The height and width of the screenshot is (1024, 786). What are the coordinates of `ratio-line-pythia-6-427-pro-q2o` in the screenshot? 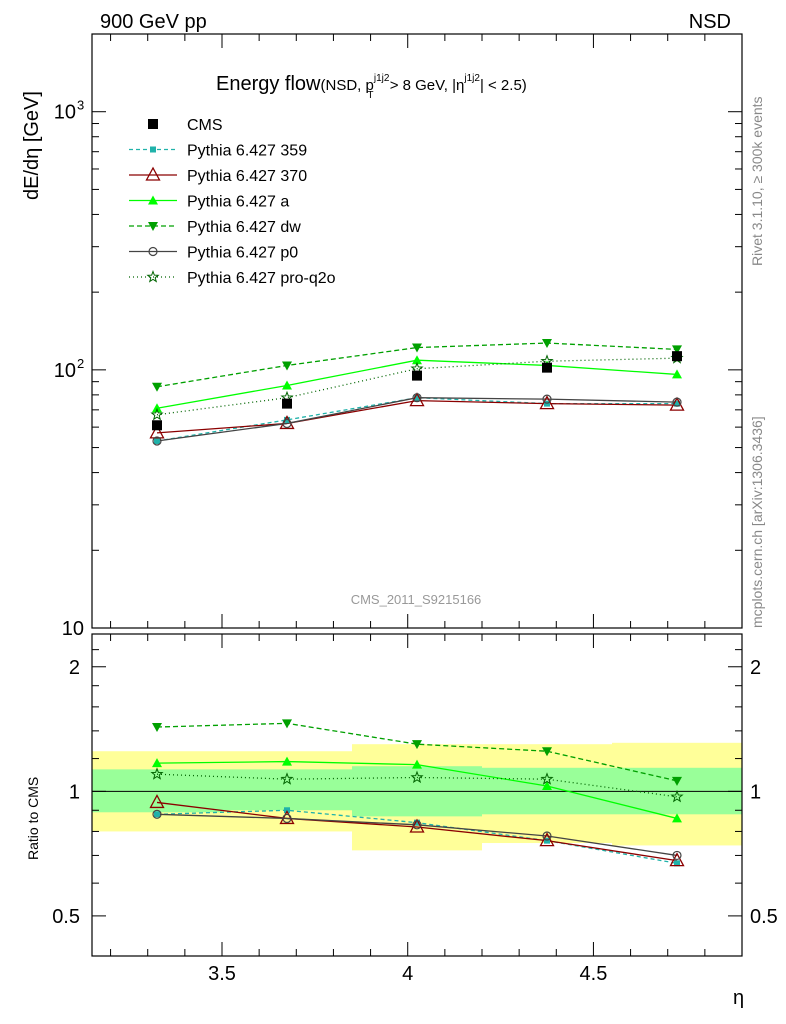 It's located at (417, 785).